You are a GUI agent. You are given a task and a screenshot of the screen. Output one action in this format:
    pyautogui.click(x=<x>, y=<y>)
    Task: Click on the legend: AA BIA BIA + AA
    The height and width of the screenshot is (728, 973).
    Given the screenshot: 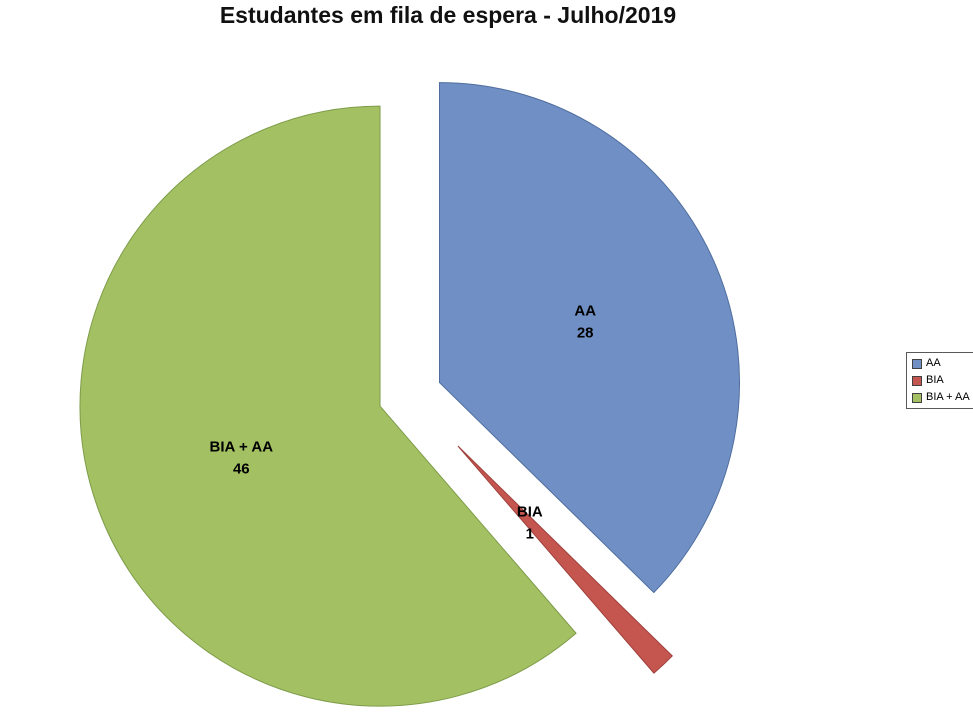 What is the action you would take?
    pyautogui.click(x=939, y=380)
    